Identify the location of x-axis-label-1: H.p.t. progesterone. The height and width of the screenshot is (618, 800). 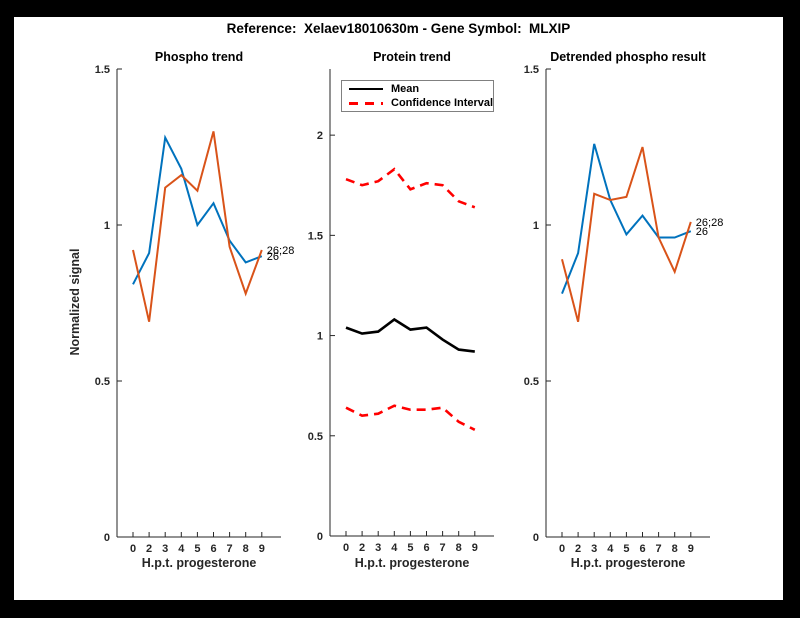
(199, 563).